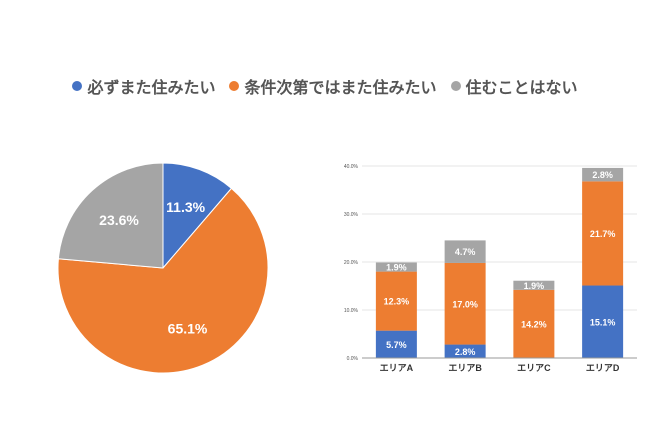 The image size is (650, 431). What do you see at coordinates (465, 368) in the screenshot?
I see `x-tick-label: エリアB` at bounding box center [465, 368].